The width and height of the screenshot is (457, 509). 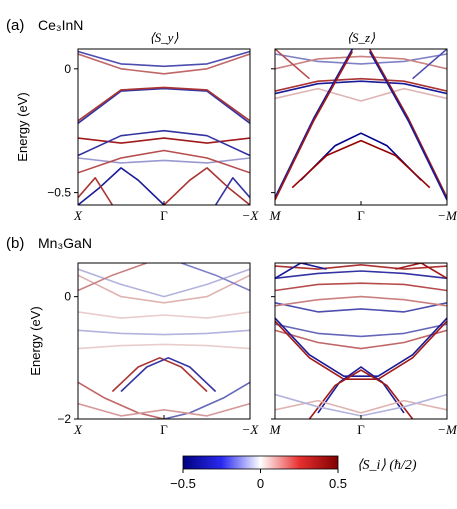 What do you see at coordinates (22, 126) in the screenshot?
I see `y-axis-label-a: Energy (eV)` at bounding box center [22, 126].